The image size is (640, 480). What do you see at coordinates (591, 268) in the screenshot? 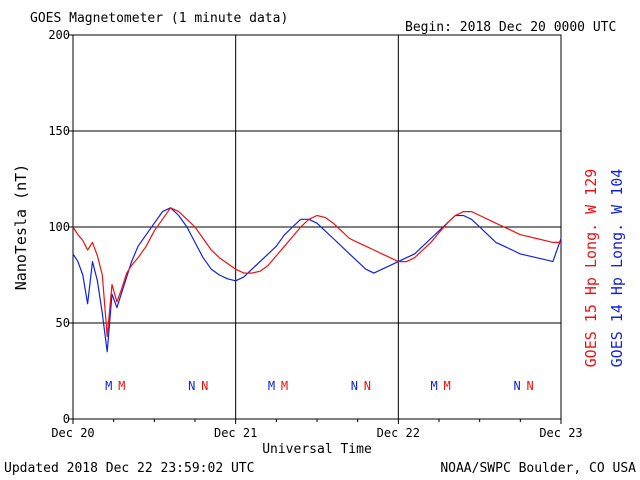
I see `legend-goes15: GOES 15 Hp Long. W 129` at bounding box center [591, 268].